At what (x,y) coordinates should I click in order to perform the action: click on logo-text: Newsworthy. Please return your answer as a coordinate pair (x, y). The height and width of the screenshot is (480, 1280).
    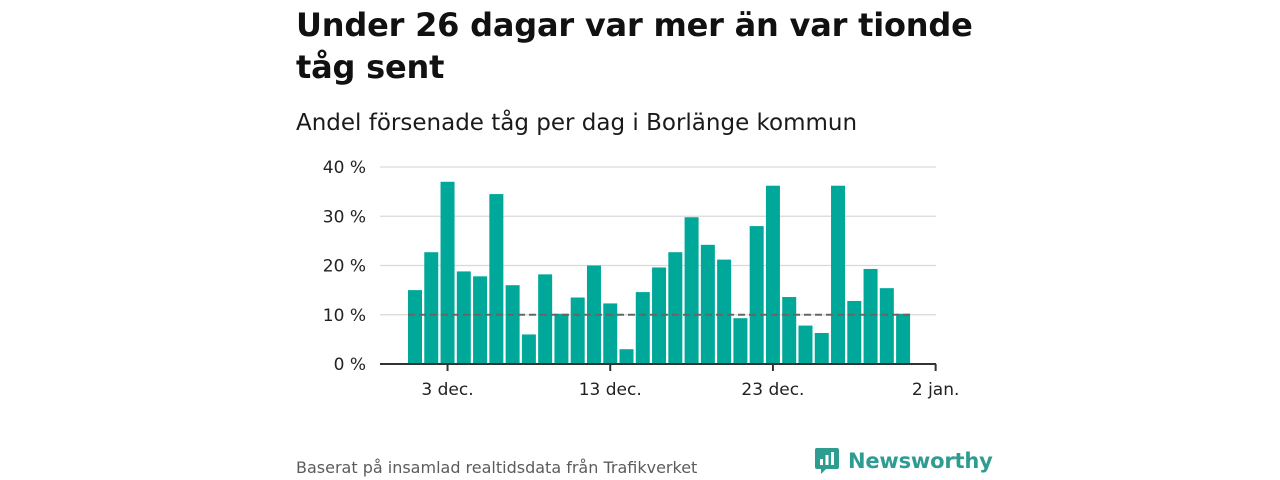
    Looking at the image, I should click on (920, 461).